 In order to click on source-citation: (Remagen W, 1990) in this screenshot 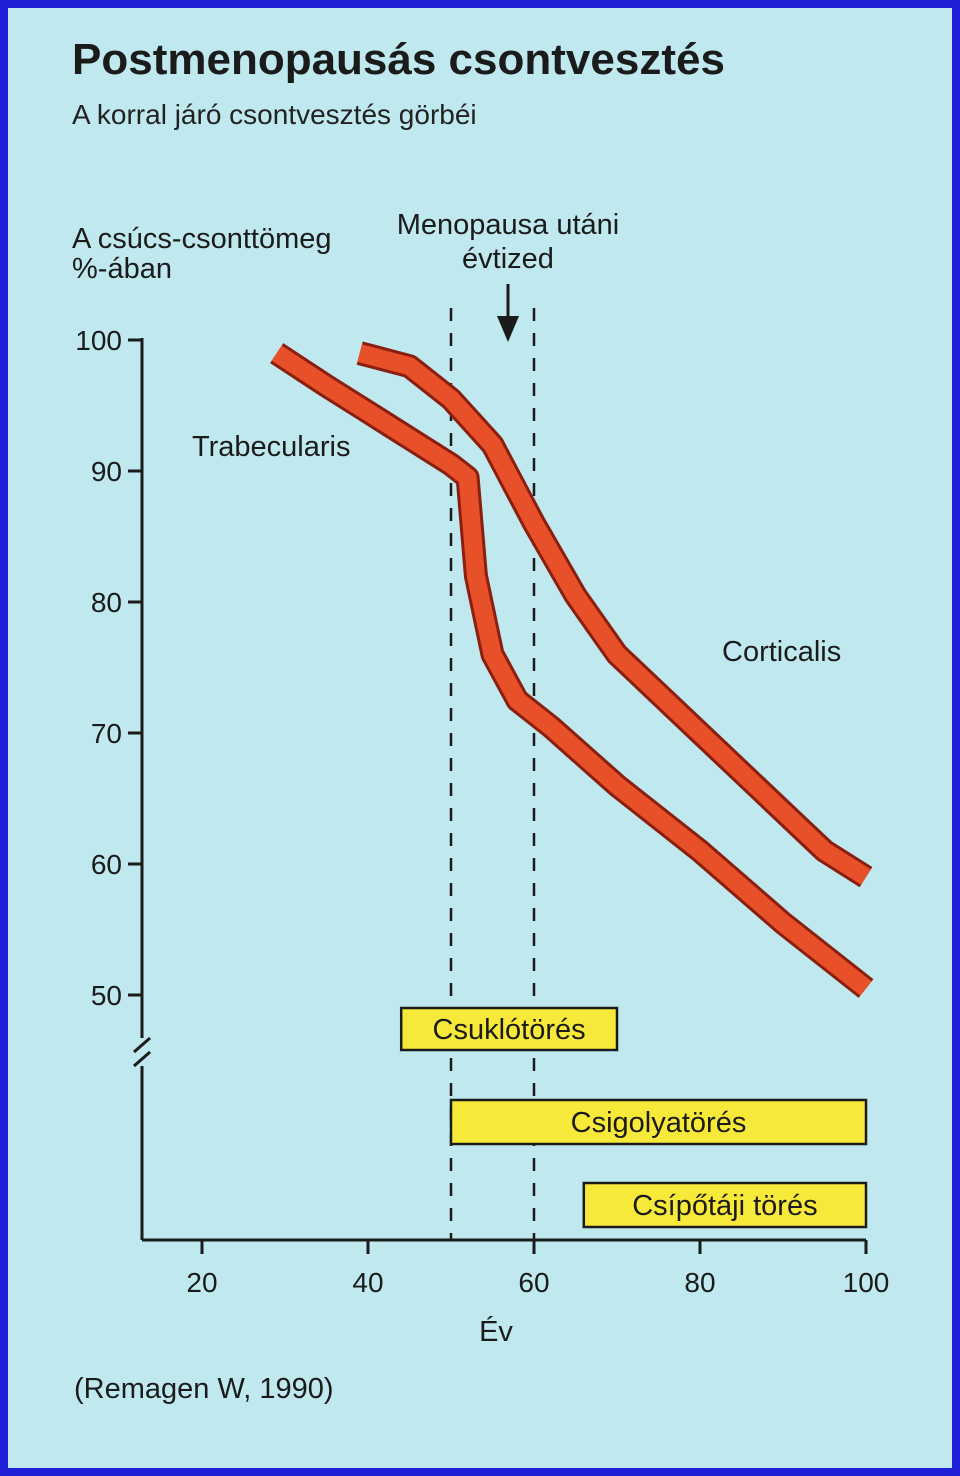, I will do `click(204, 1389)`.